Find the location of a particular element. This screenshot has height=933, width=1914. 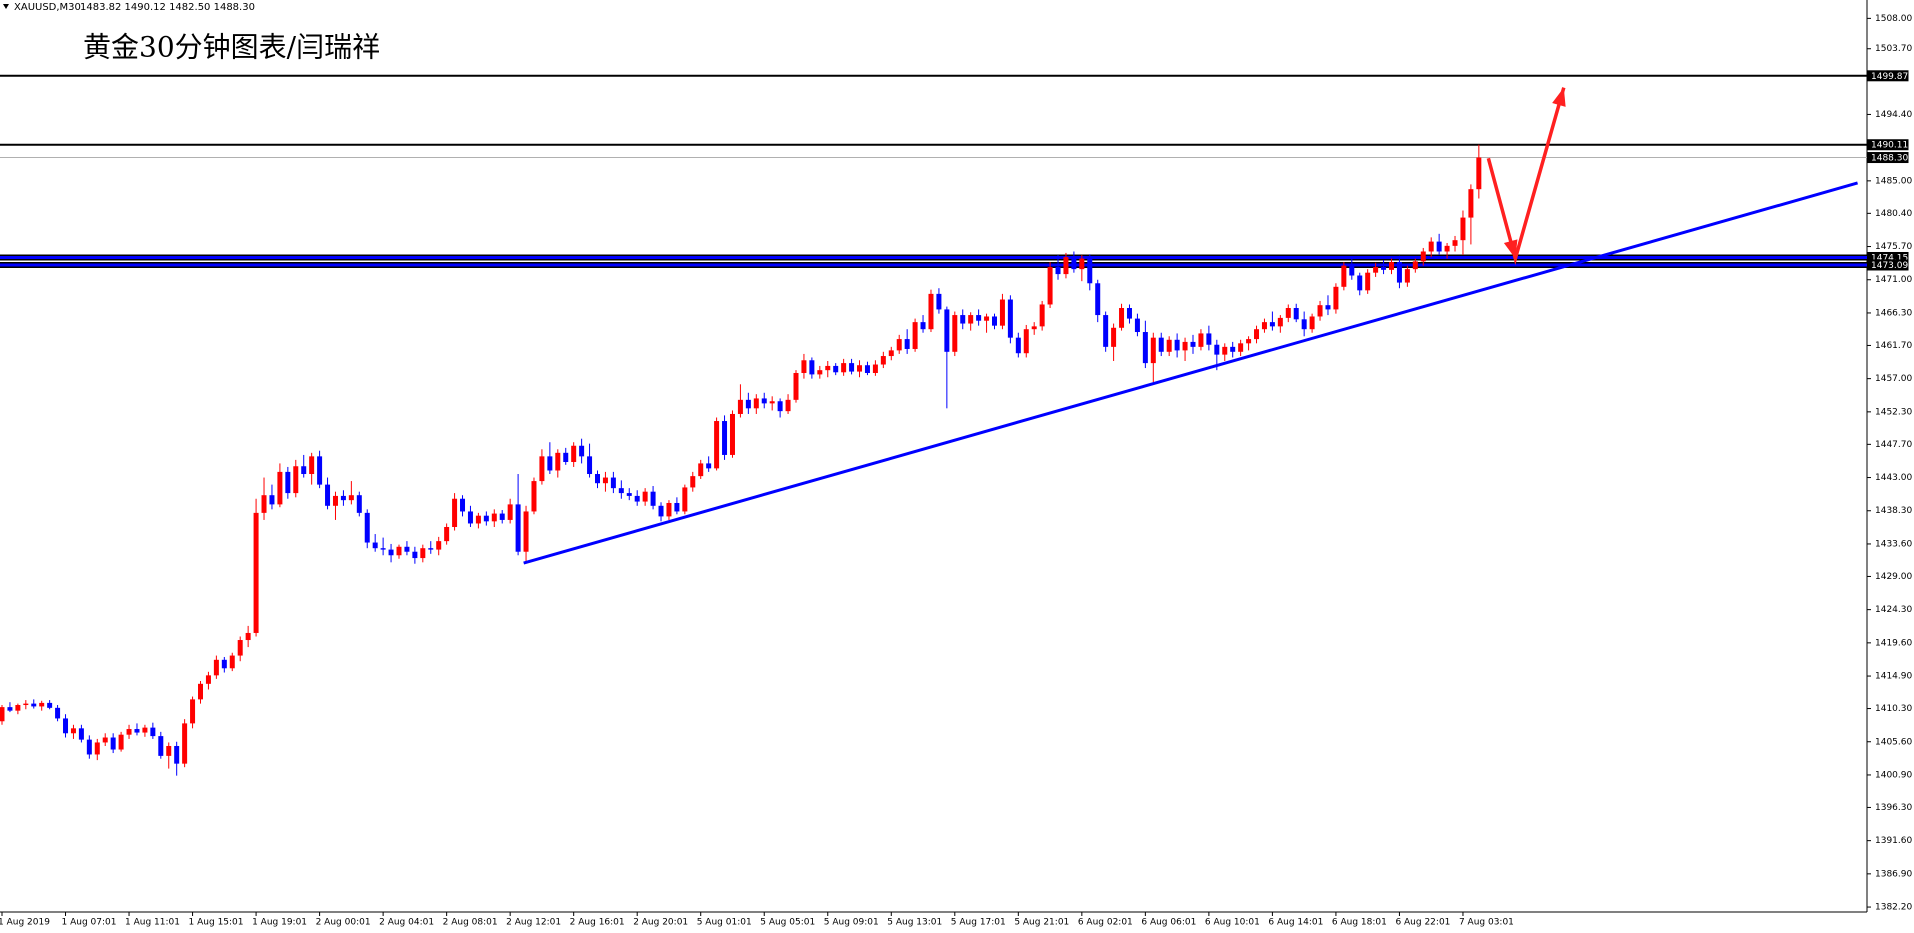

y-tick-label: 1452.30 is located at coordinates (1893, 412).